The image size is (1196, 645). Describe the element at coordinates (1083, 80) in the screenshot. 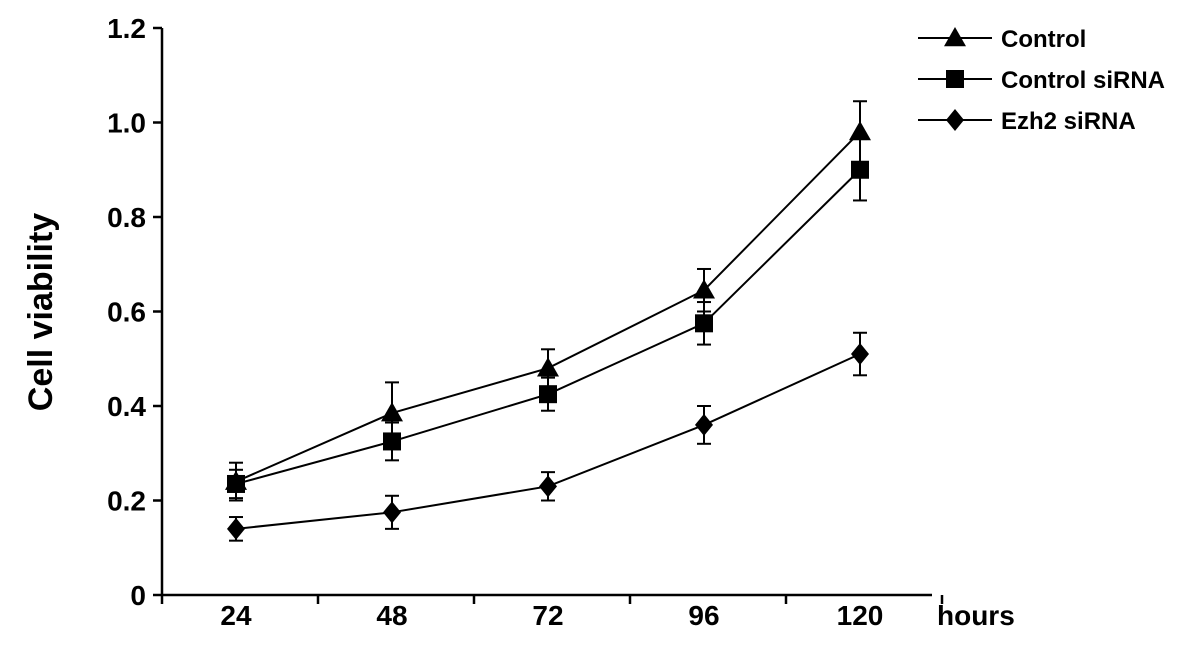

I see `legend-label: Control siRNA` at that location.